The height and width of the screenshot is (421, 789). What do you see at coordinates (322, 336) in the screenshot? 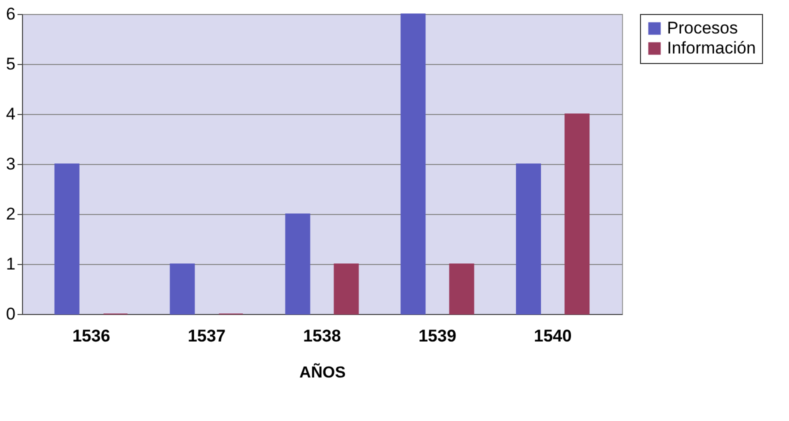
I see `x-tick-label: 1538` at bounding box center [322, 336].